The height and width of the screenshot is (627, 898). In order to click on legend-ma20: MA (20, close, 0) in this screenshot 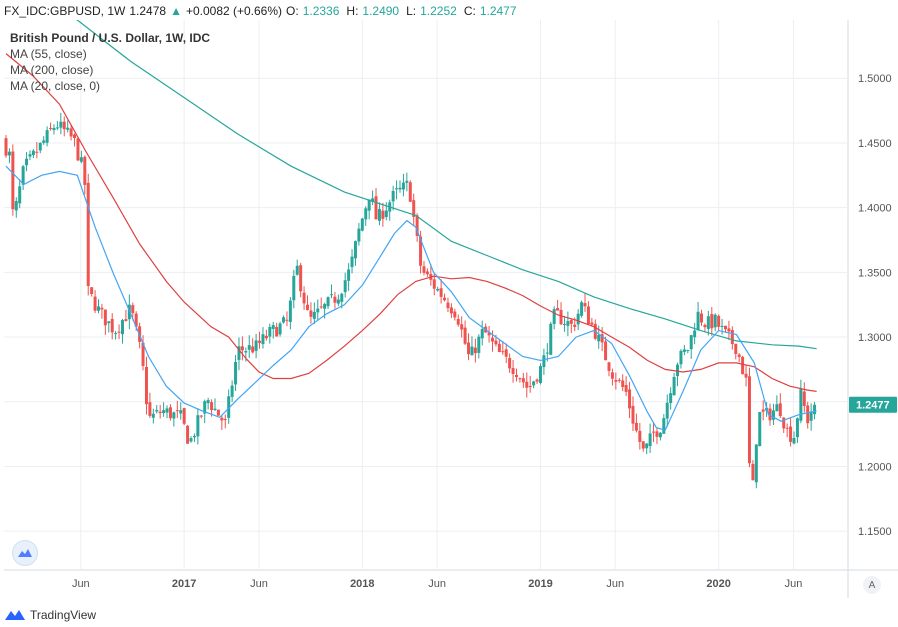, I will do `click(55, 86)`.